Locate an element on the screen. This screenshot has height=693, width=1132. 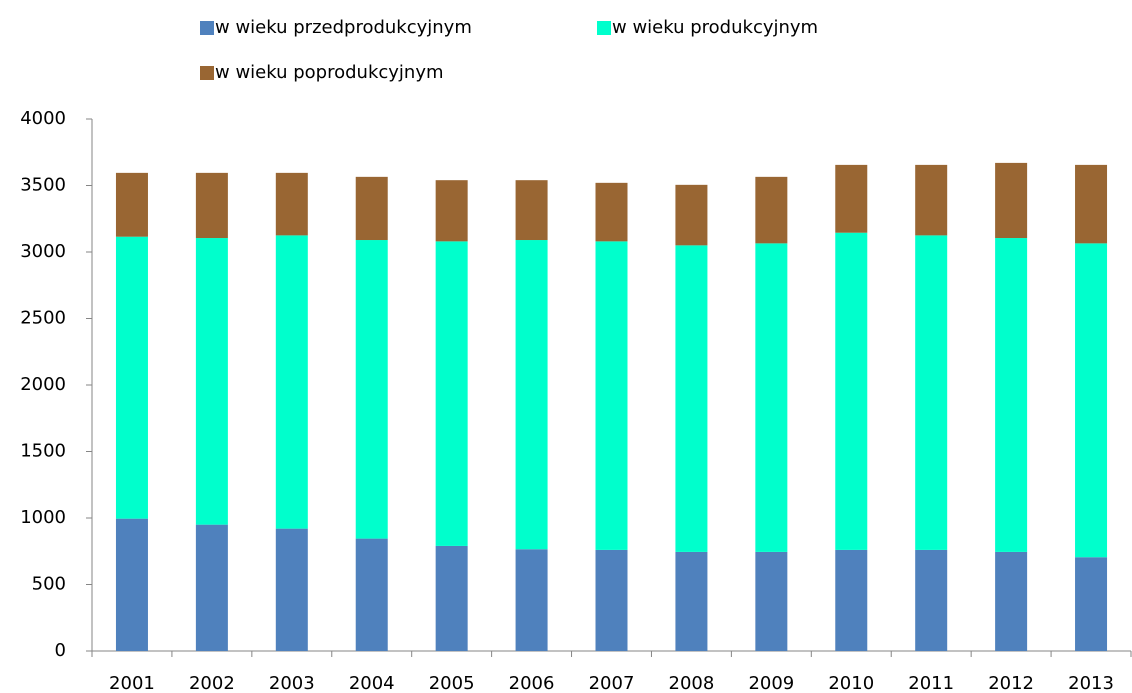
y-tick-label: 500 is located at coordinates (49, 584).